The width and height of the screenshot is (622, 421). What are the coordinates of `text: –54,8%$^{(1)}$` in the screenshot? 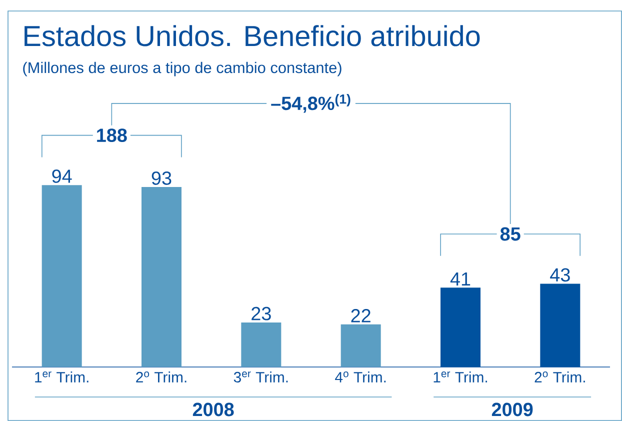 It's located at (310, 103).